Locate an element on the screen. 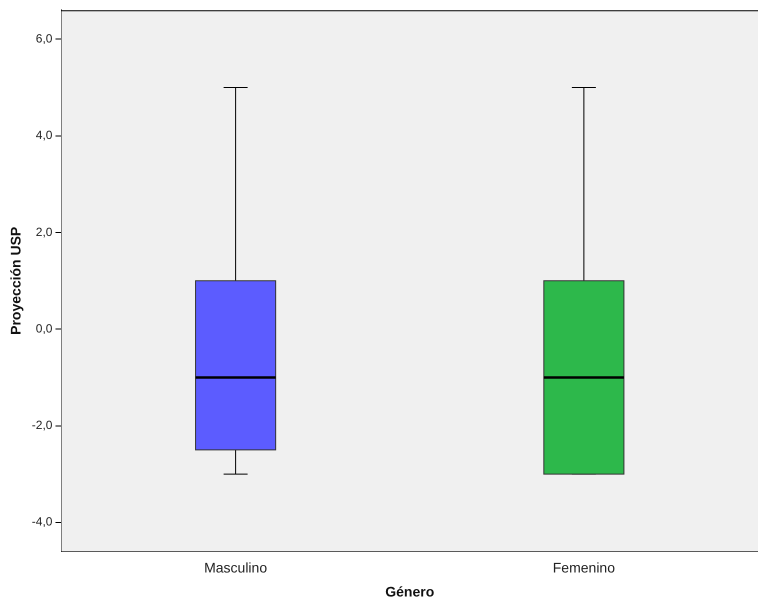  y-tick-label: 6,0 is located at coordinates (44, 39).